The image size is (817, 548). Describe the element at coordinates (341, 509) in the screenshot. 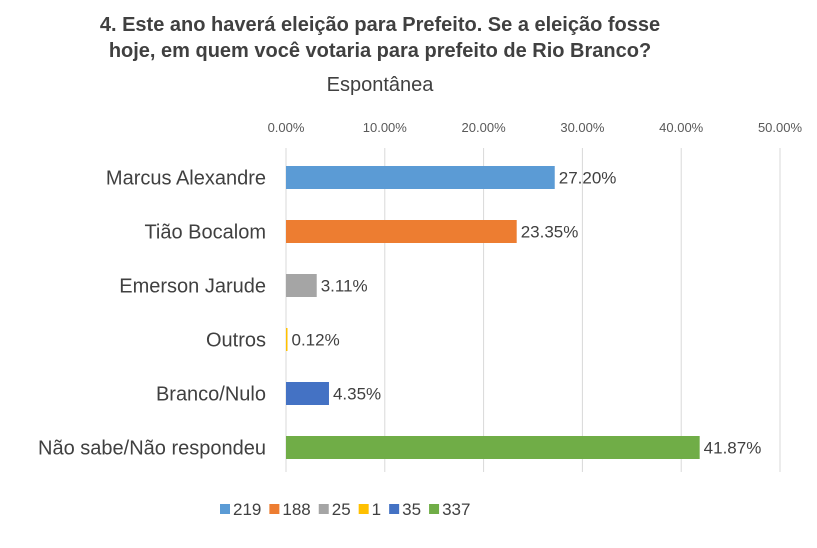

I see `legend-label: 25` at that location.